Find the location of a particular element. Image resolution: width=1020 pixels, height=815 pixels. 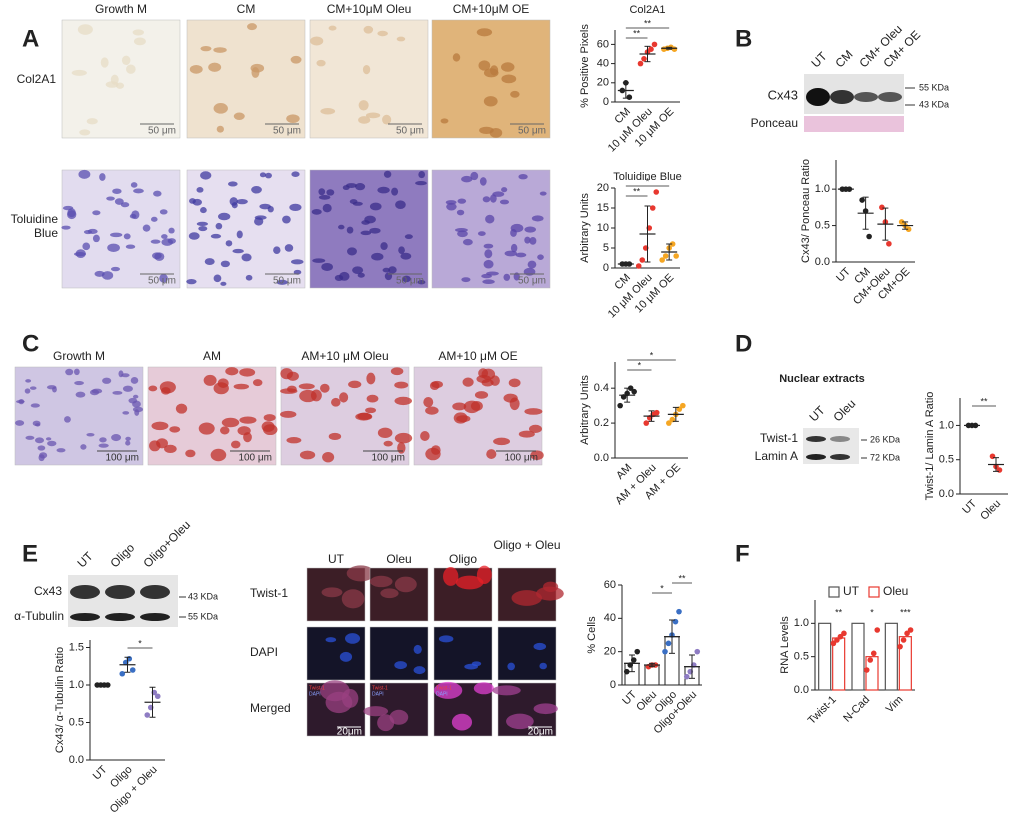

panel-letter: C is located at coordinates (30, 343).